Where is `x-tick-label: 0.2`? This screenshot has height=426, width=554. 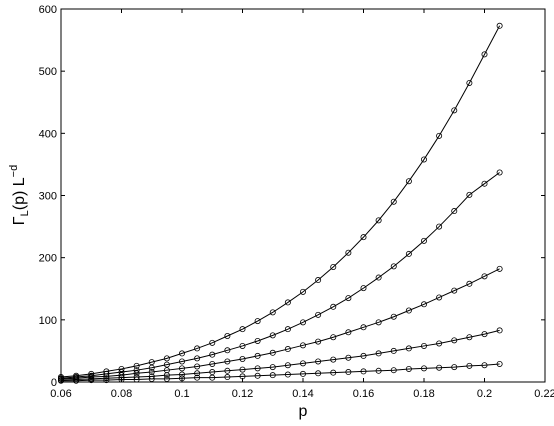
x-tick-label: 0.2 is located at coordinates (484, 394).